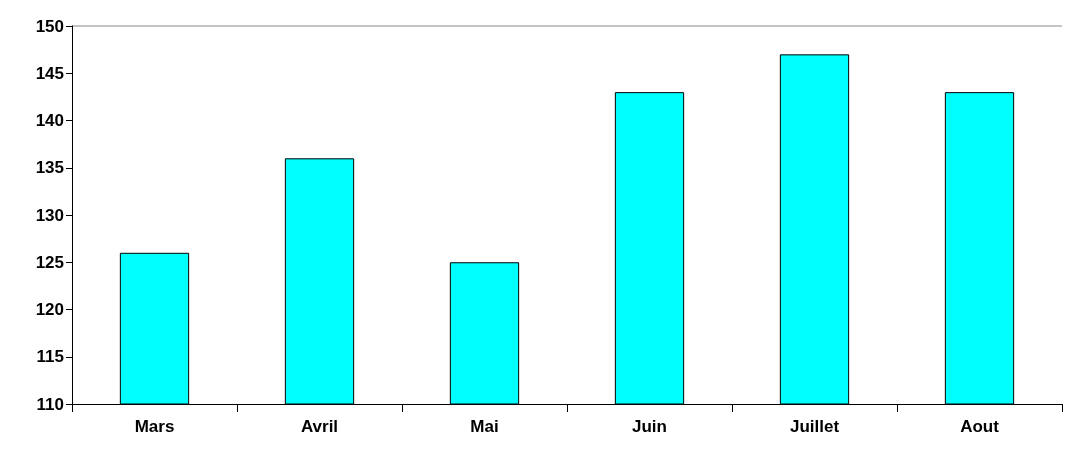 The image size is (1077, 454). I want to click on x-tick-label: Juillet, so click(814, 426).